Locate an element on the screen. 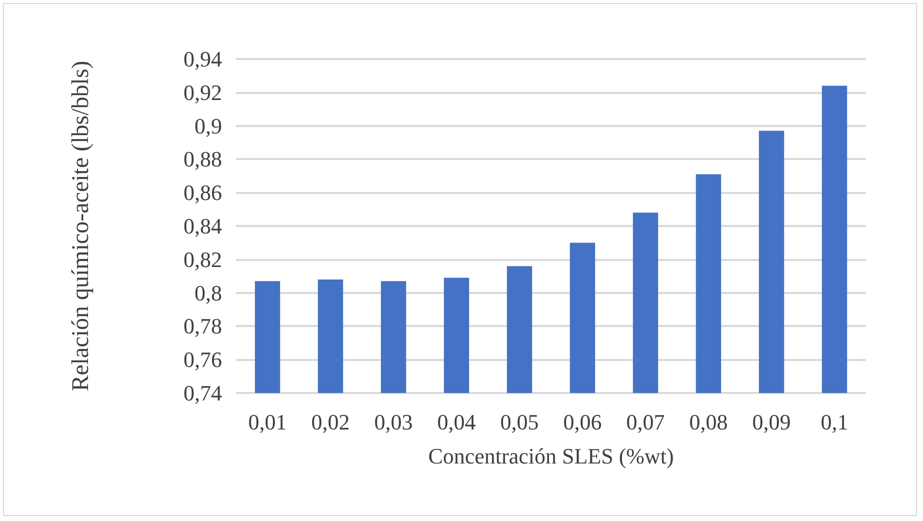  x-tick-label: 0,03 is located at coordinates (393, 422).